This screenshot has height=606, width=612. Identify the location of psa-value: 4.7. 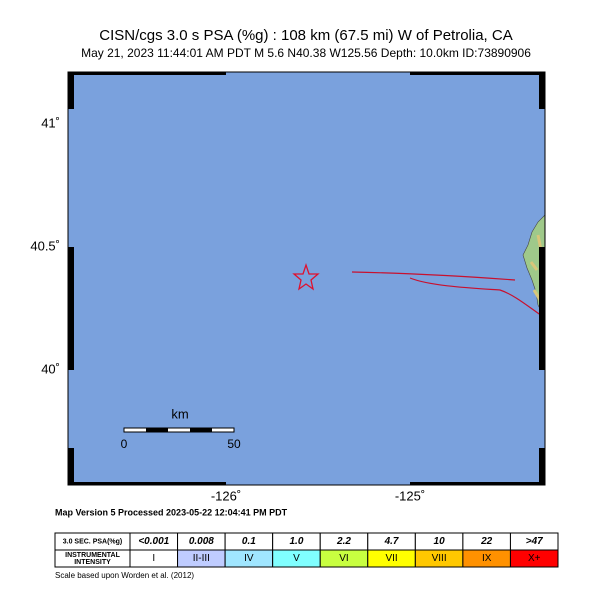
(391, 541).